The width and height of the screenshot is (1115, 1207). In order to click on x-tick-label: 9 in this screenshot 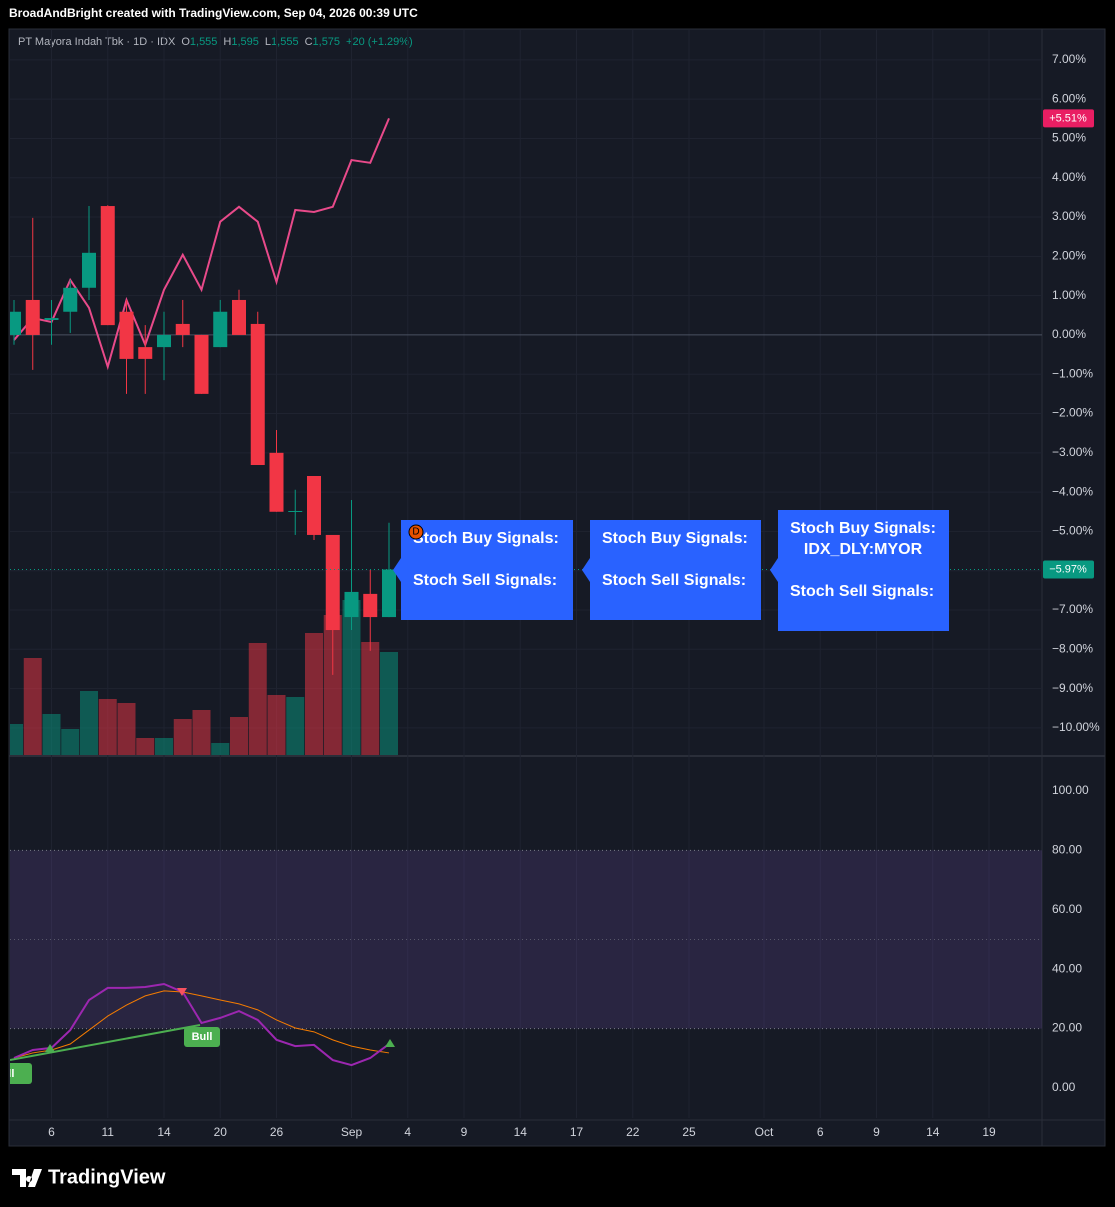, I will do `click(876, 1132)`.